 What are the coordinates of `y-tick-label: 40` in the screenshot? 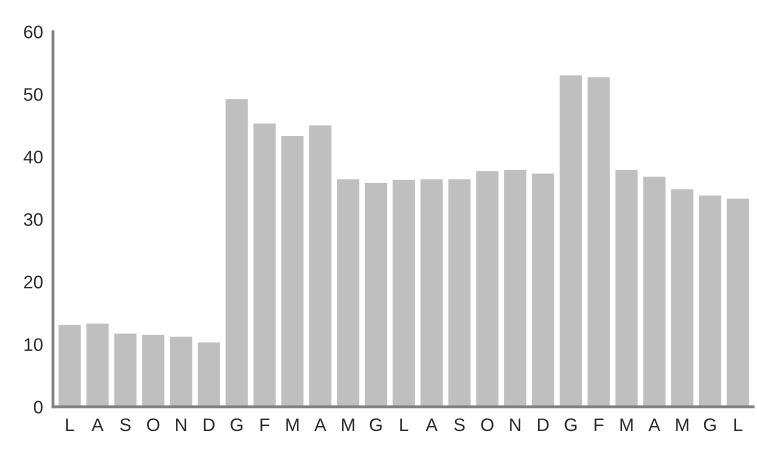 It's located at (33, 157).